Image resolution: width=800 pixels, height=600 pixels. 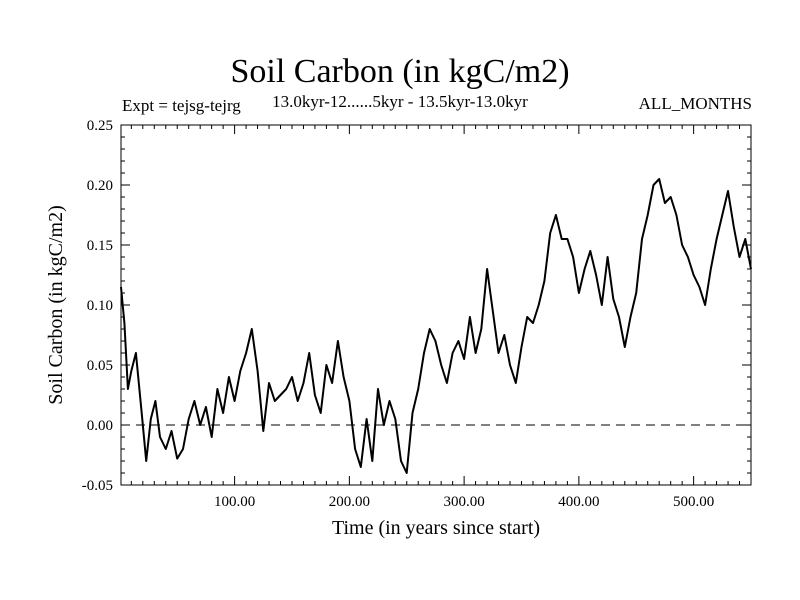 What do you see at coordinates (436, 528) in the screenshot?
I see `x-axis-title: Time (in years since start)` at bounding box center [436, 528].